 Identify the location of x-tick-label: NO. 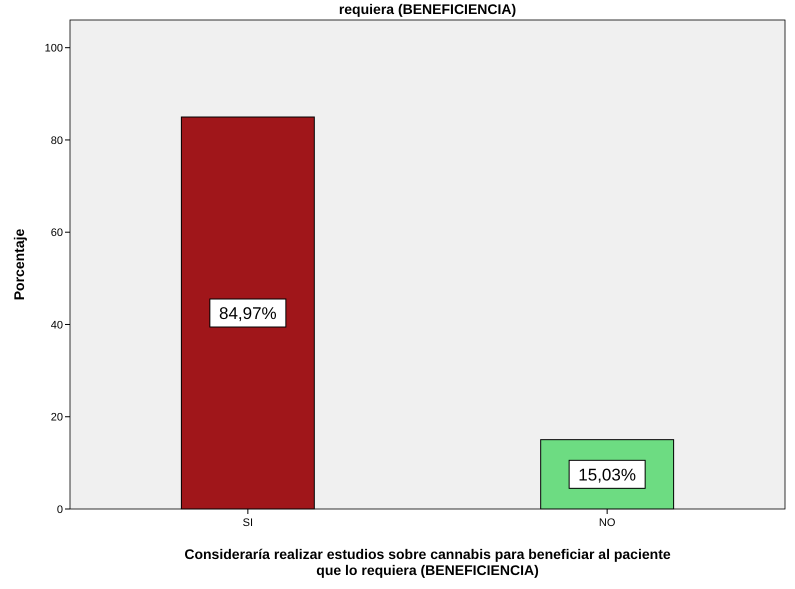
(607, 523).